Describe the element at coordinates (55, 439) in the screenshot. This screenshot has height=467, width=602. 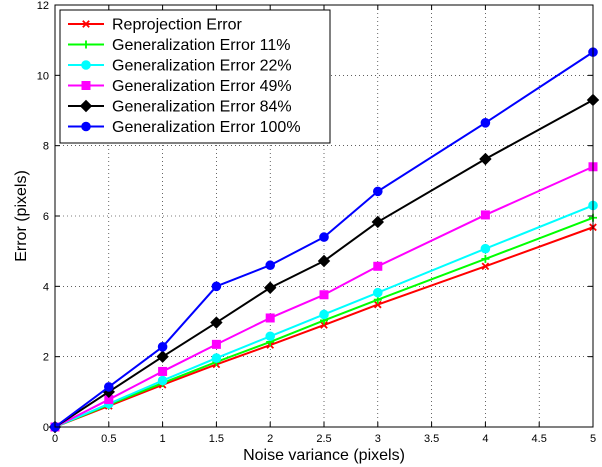
I see `x-tick-label: 0` at that location.